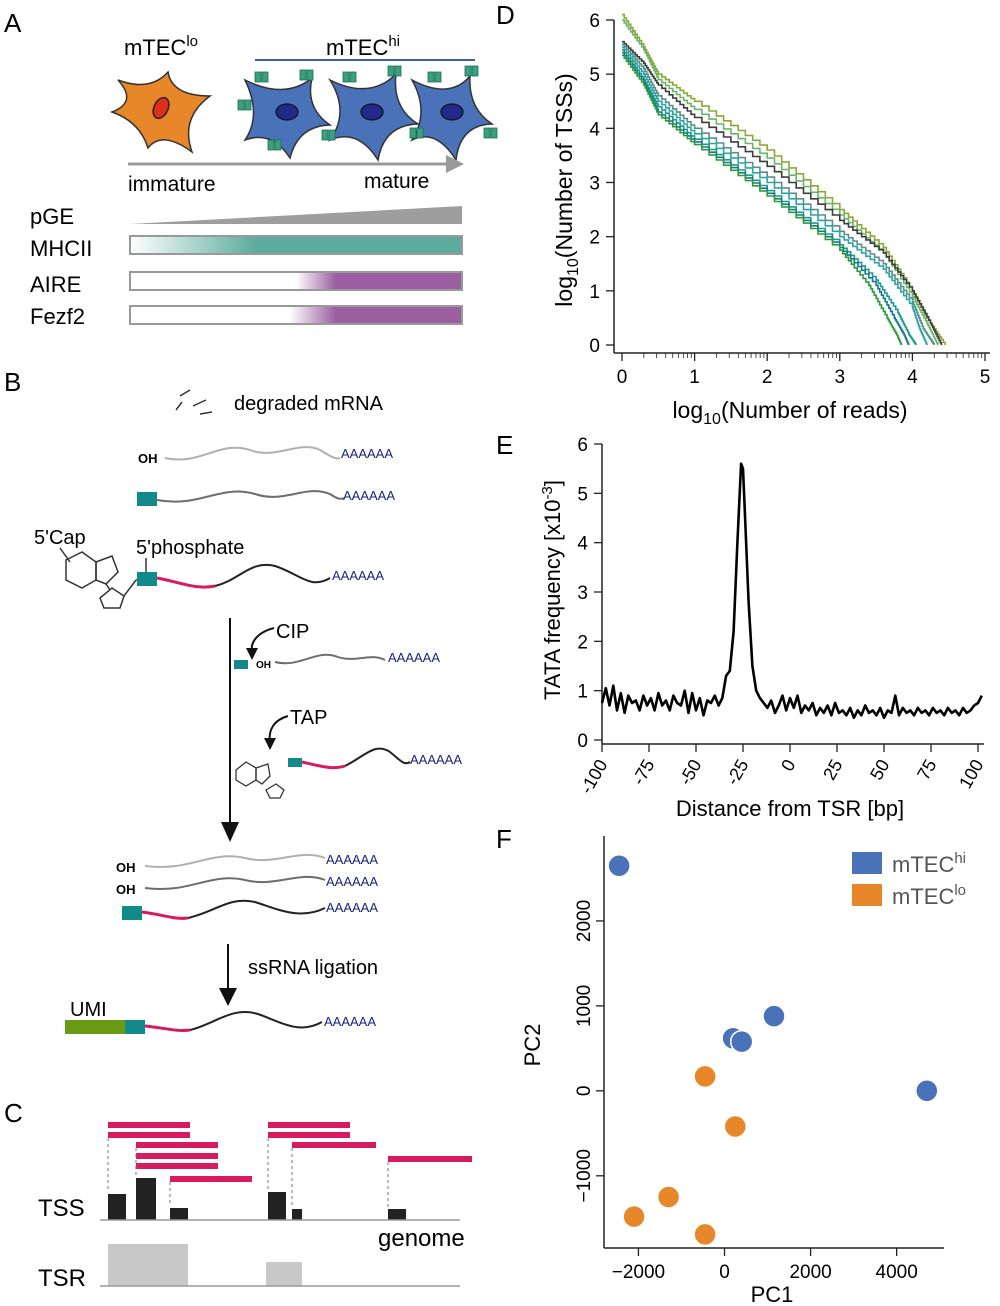 Image resolution: width=1000 pixels, height=1306 pixels. What do you see at coordinates (582, 692) in the screenshot?
I see `e-y-tick-label: 1` at bounding box center [582, 692].